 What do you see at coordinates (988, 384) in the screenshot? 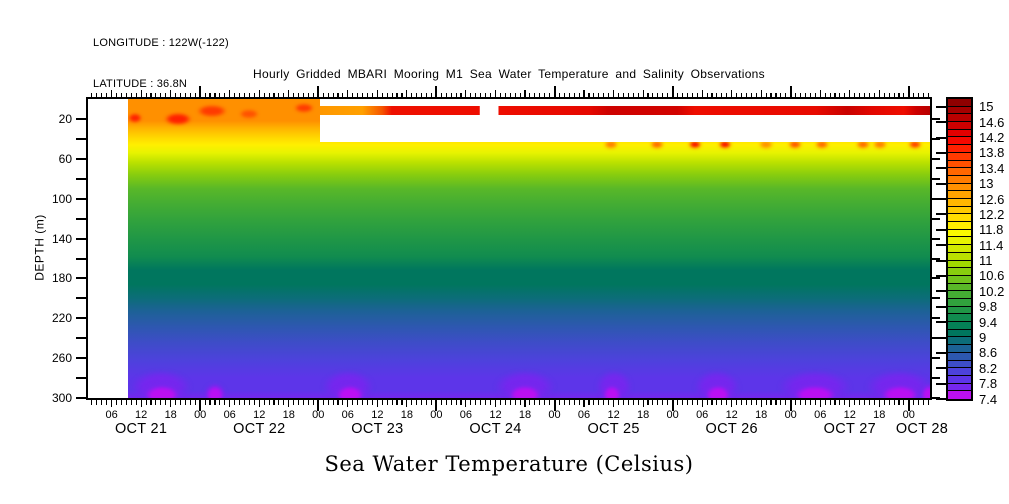
I see `colorbar-label: 7.8` at bounding box center [988, 384].